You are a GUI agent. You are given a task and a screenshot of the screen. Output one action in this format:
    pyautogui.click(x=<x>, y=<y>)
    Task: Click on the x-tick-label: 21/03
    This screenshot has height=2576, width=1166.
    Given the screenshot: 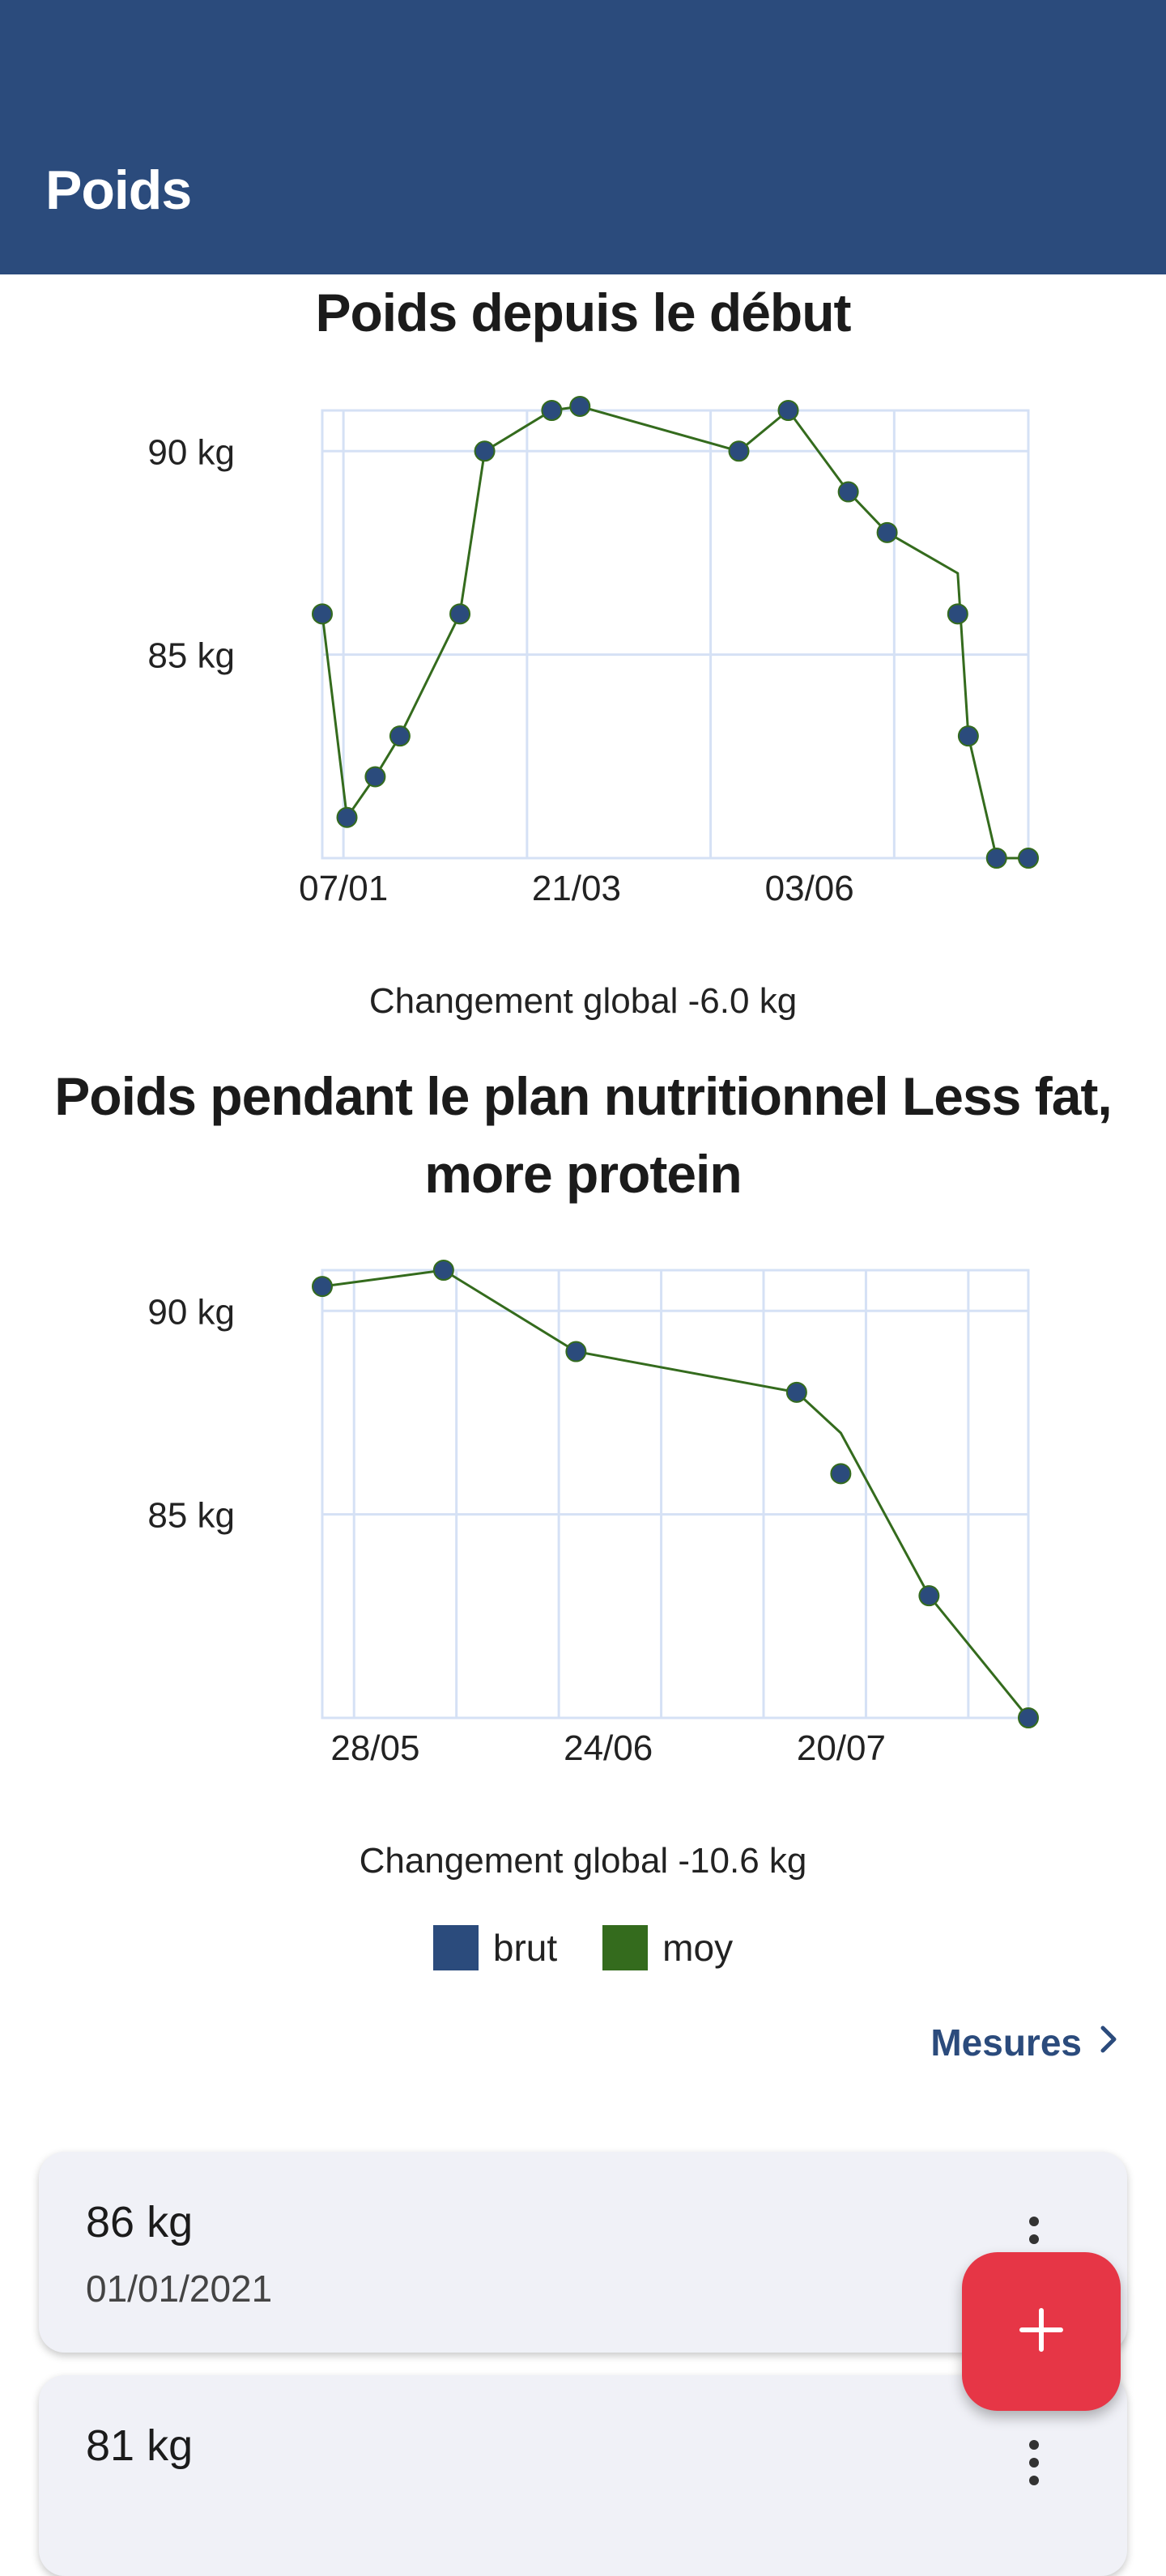 What is the action you would take?
    pyautogui.click(x=576, y=888)
    